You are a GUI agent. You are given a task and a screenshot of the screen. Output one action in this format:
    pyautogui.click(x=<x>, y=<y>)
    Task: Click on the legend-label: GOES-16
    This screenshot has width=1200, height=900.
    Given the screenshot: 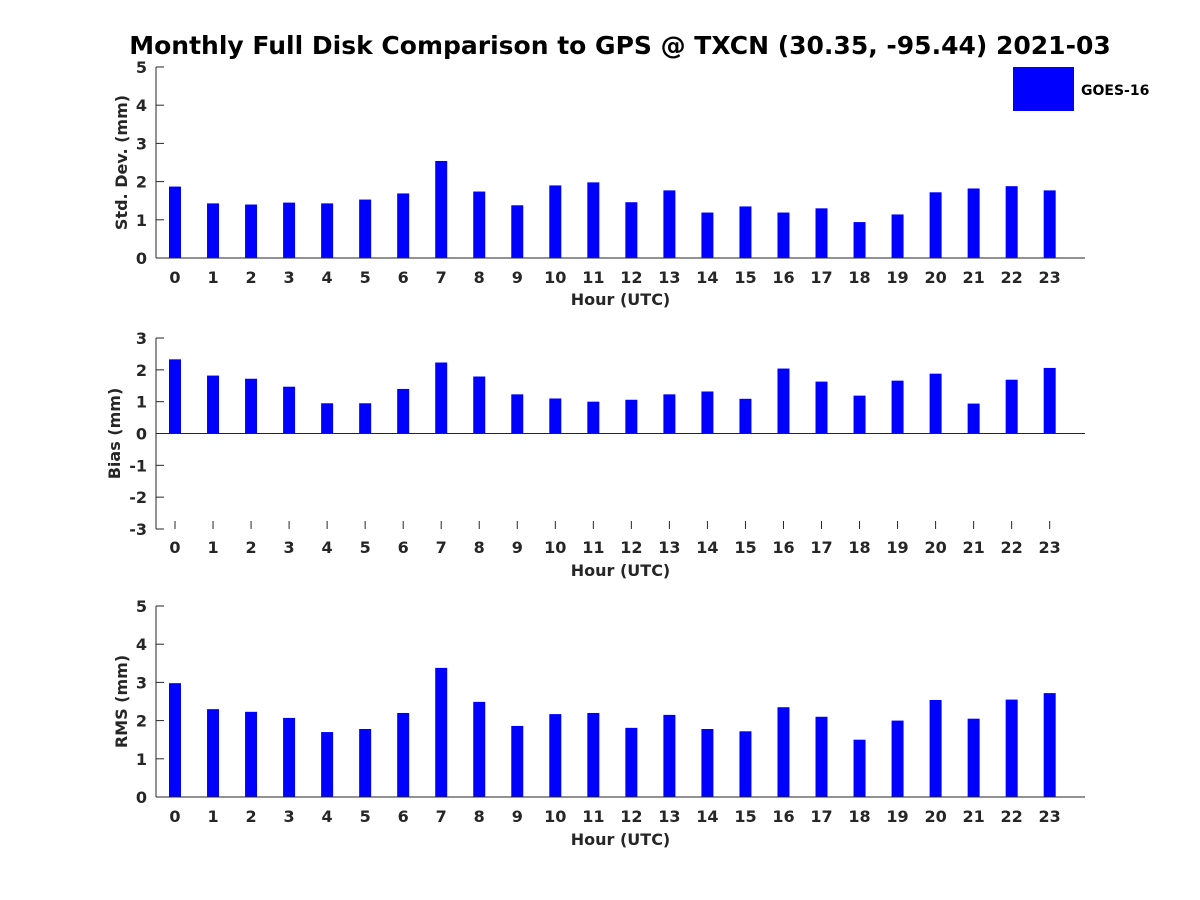 What is the action you would take?
    pyautogui.click(x=1115, y=91)
    